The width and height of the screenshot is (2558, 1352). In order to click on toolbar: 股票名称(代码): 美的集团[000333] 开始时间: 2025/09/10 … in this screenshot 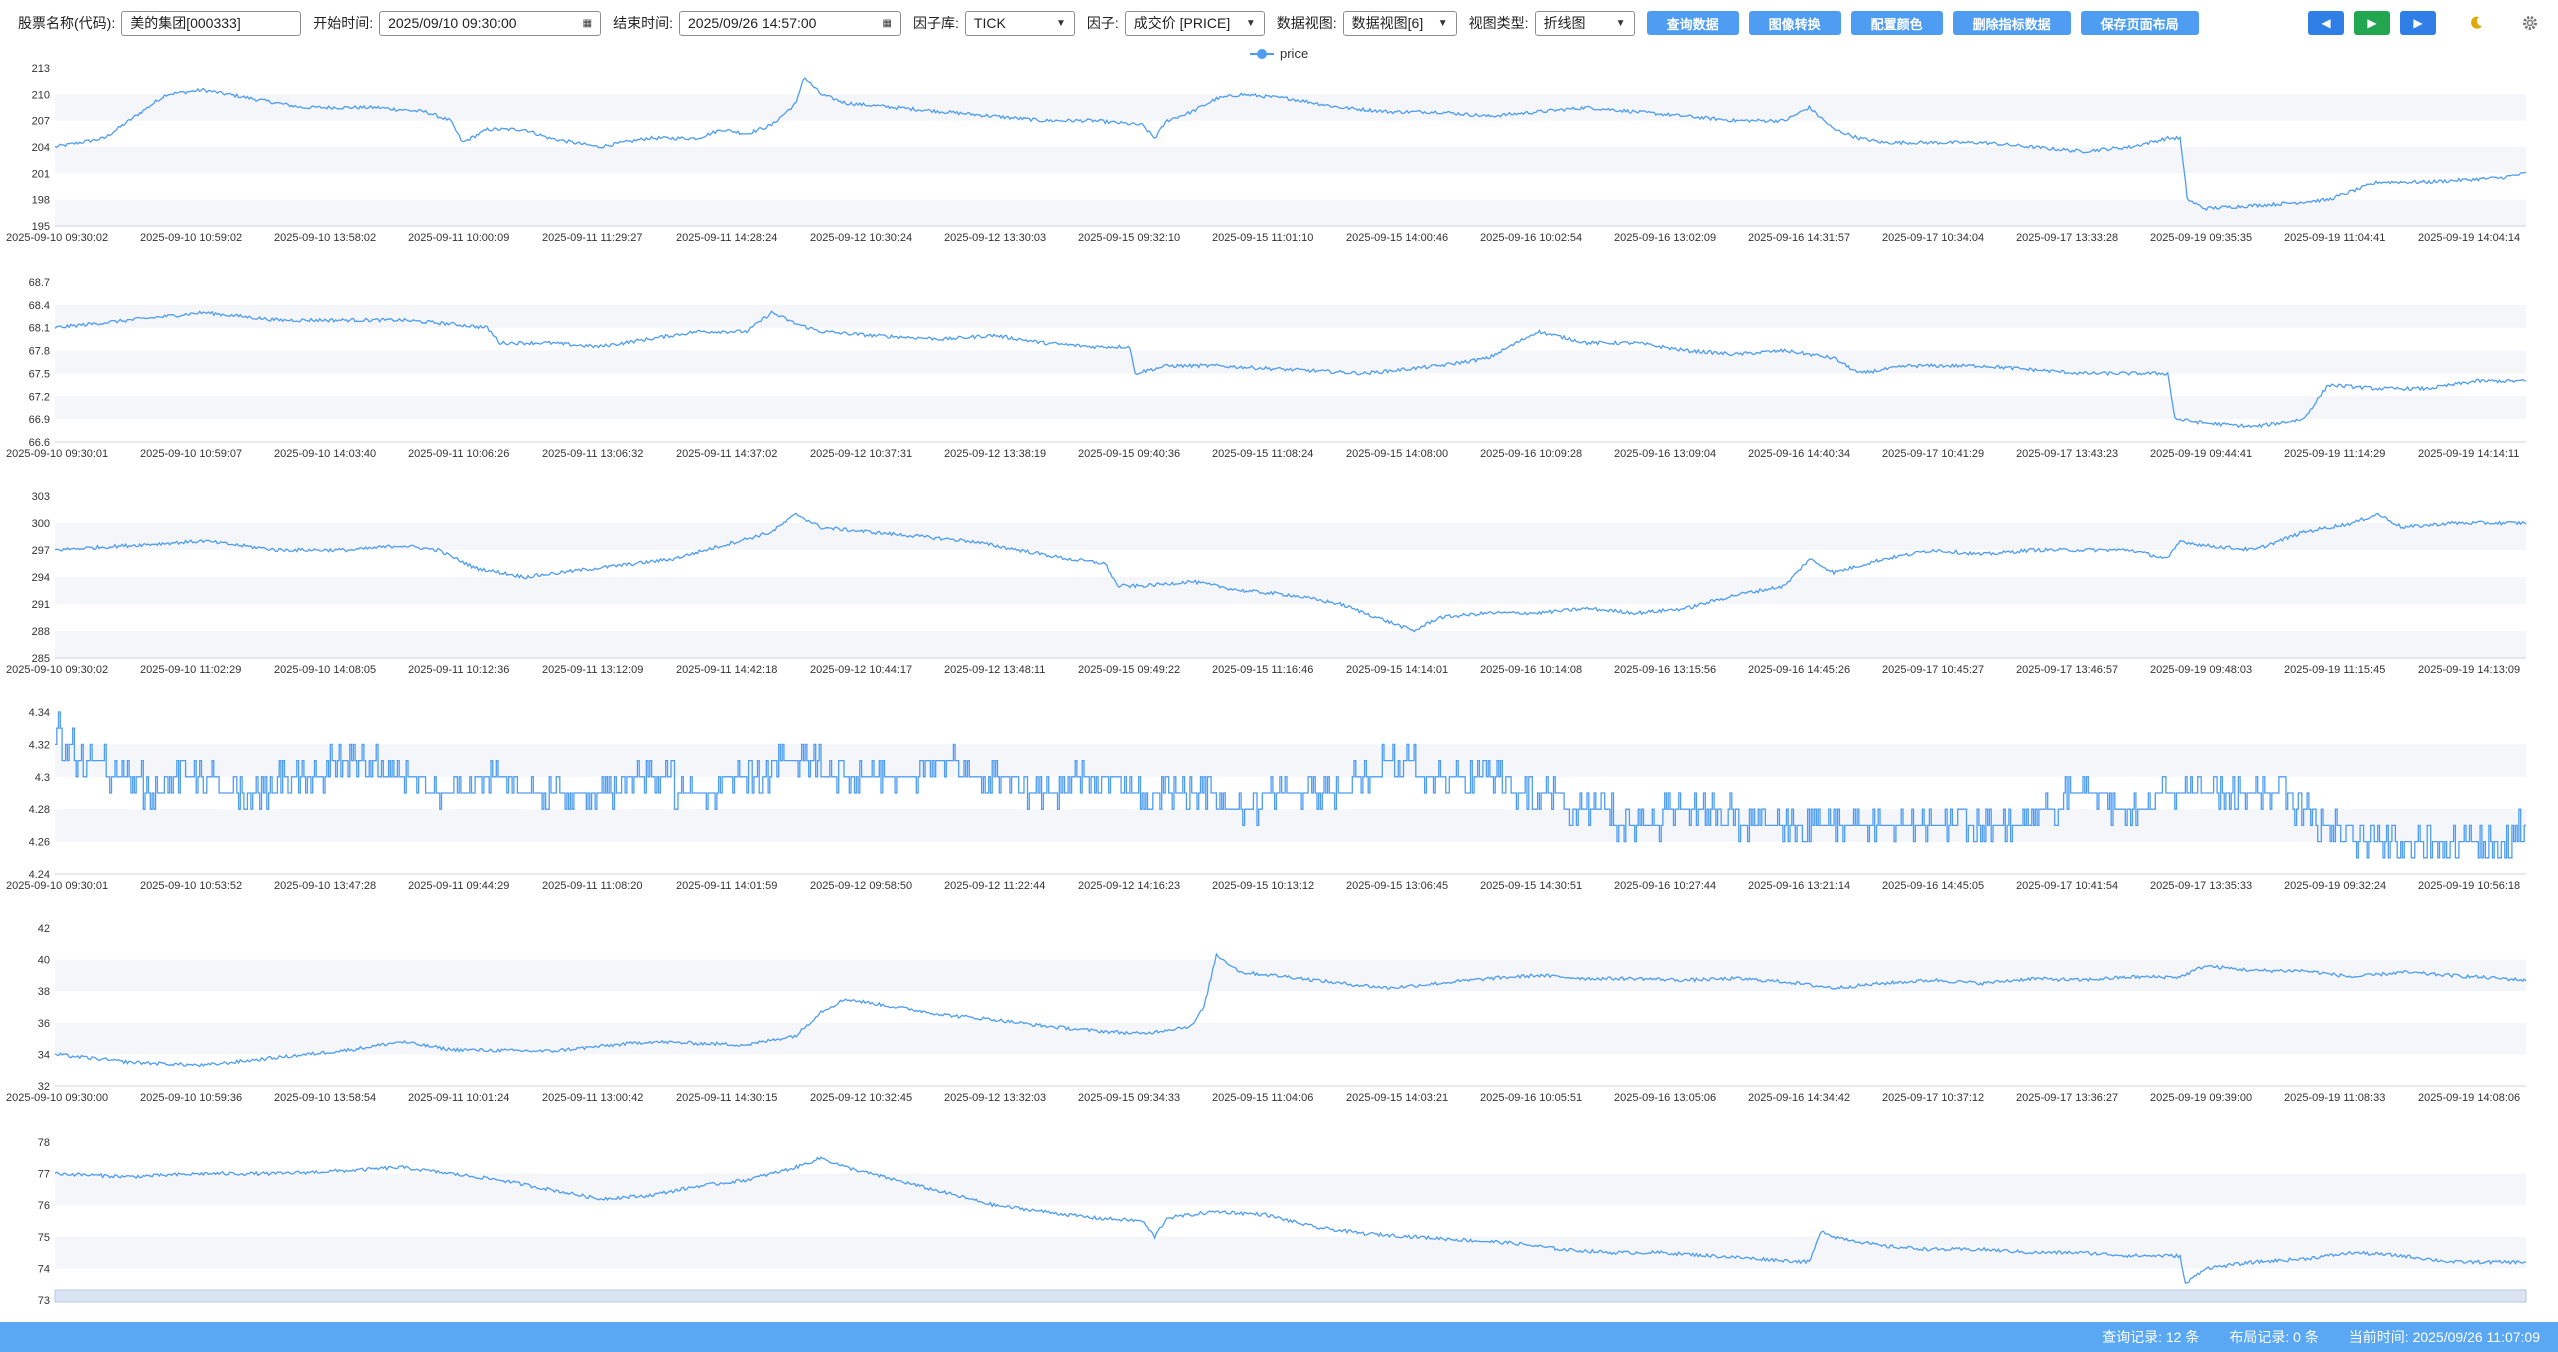, I will do `click(1279, 23)`.